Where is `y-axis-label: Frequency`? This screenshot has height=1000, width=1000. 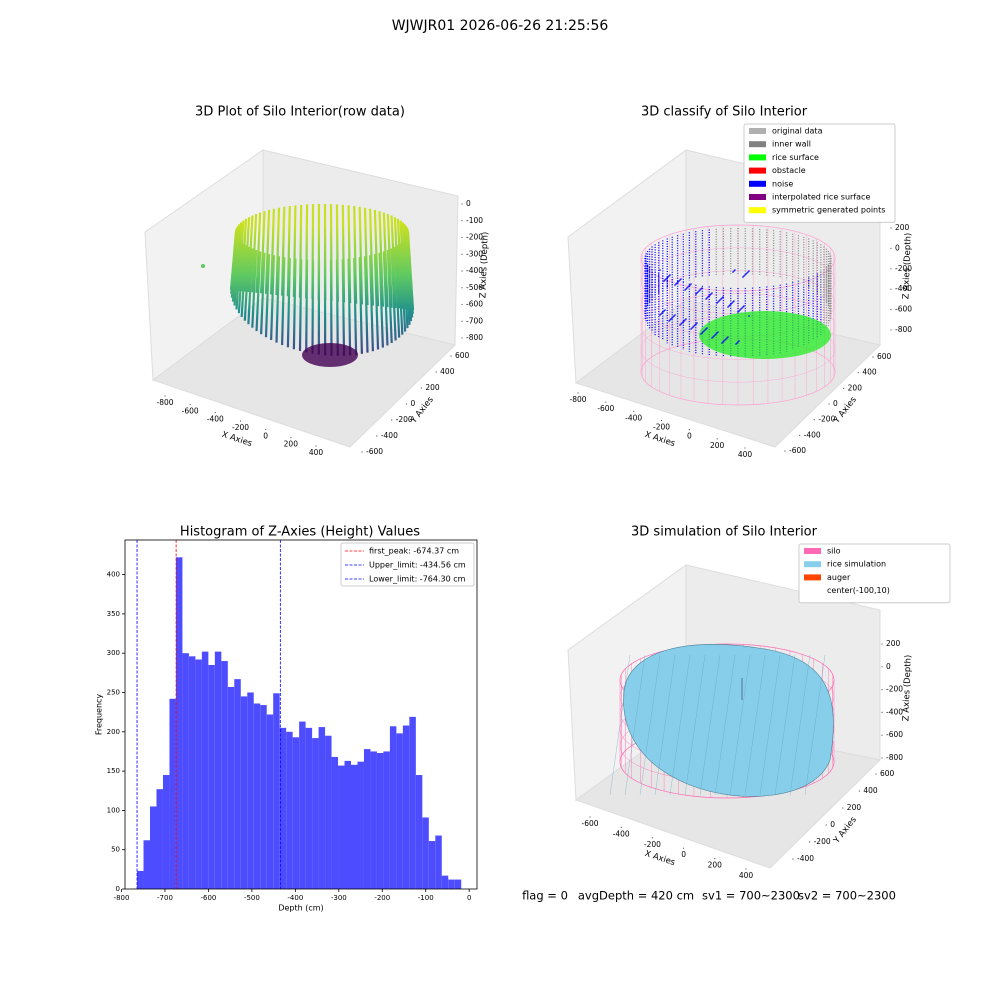
y-axis-label: Frequency is located at coordinates (99, 715).